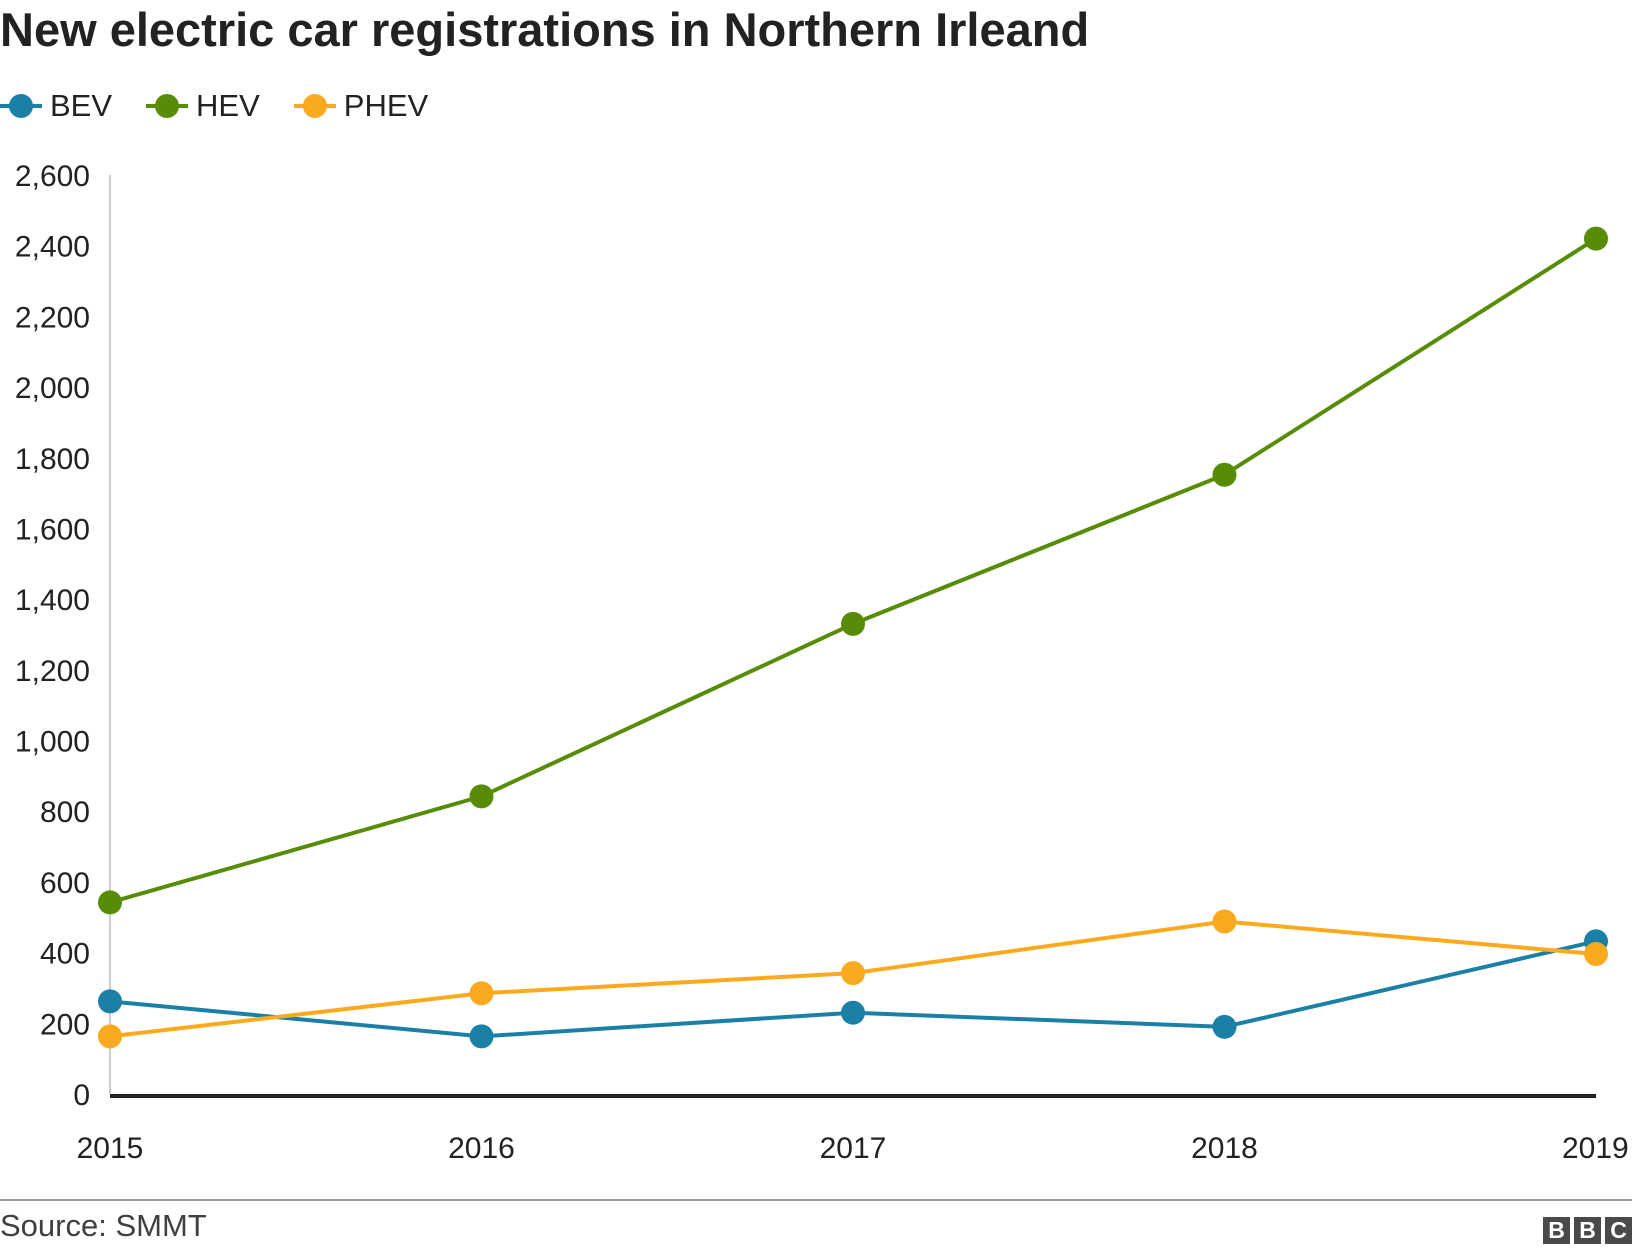  What do you see at coordinates (65, 883) in the screenshot?
I see `y-tick-label: 600` at bounding box center [65, 883].